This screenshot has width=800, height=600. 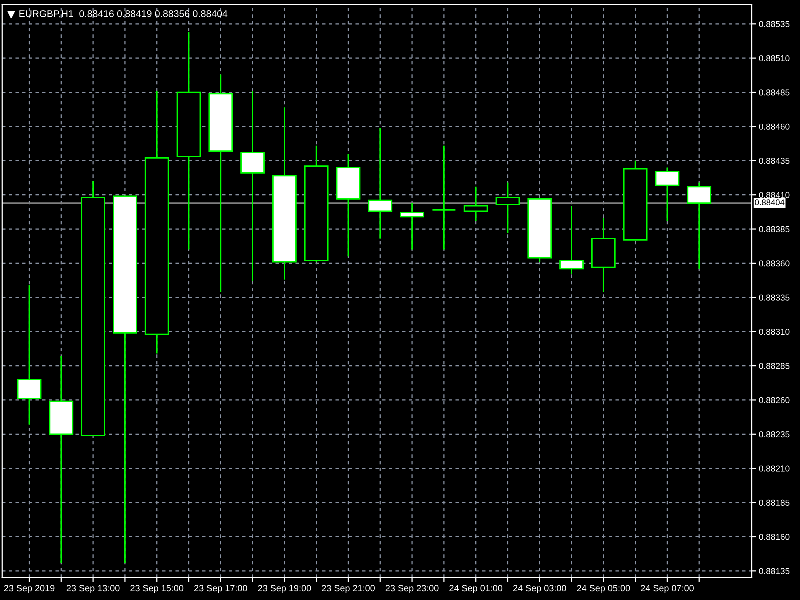 What do you see at coordinates (774, 93) in the screenshot?
I see `y-tick-label: 0.88485` at bounding box center [774, 93].